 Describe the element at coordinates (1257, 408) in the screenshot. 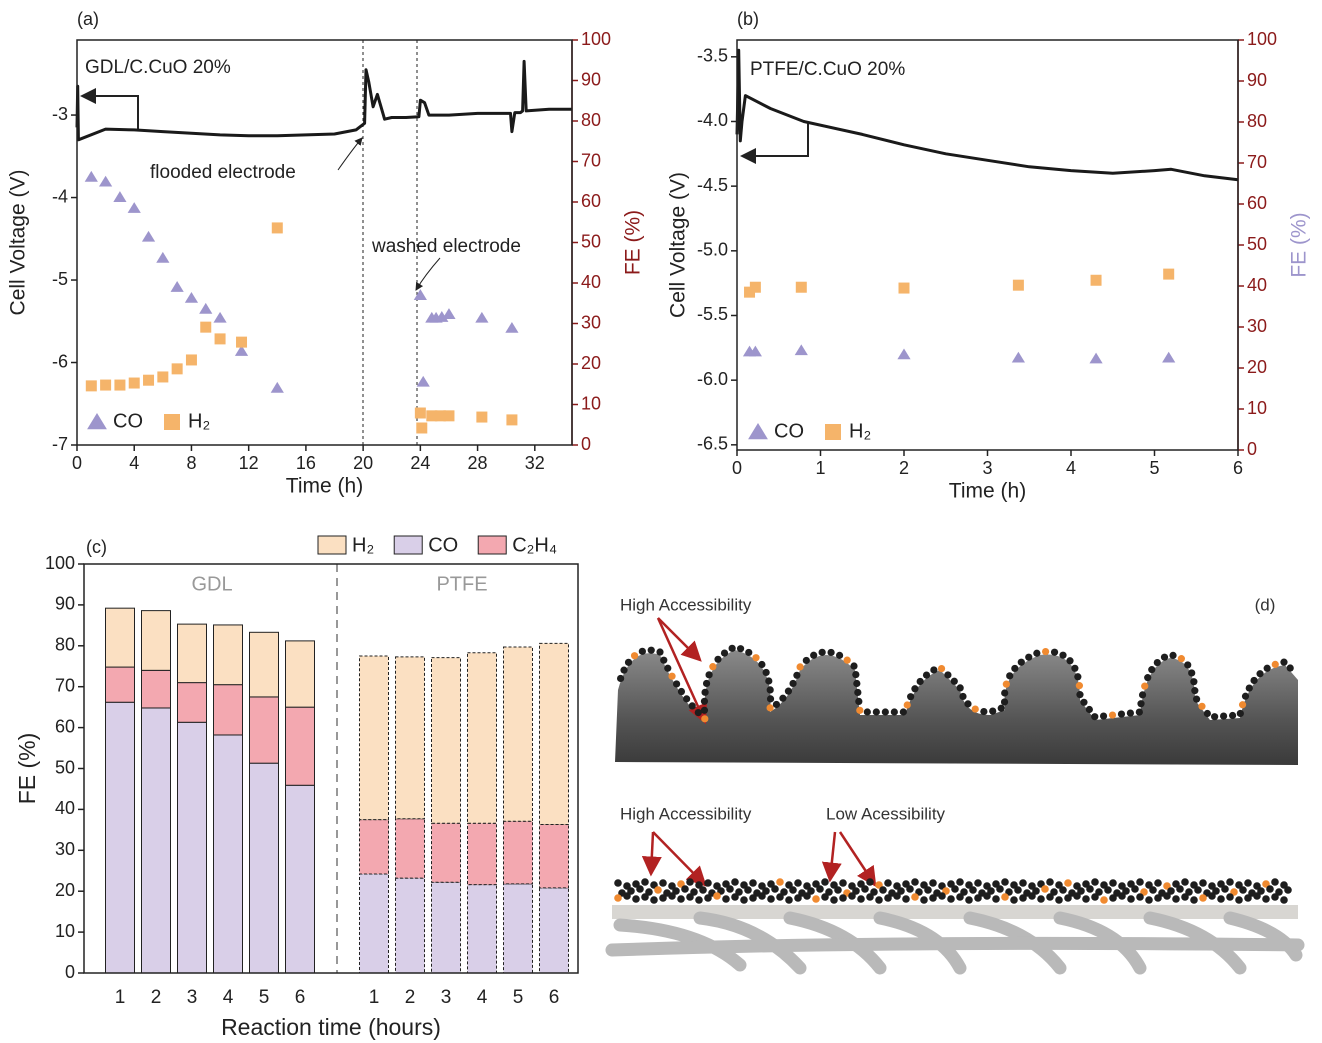

I see `y2-tick-label: 10` at that location.